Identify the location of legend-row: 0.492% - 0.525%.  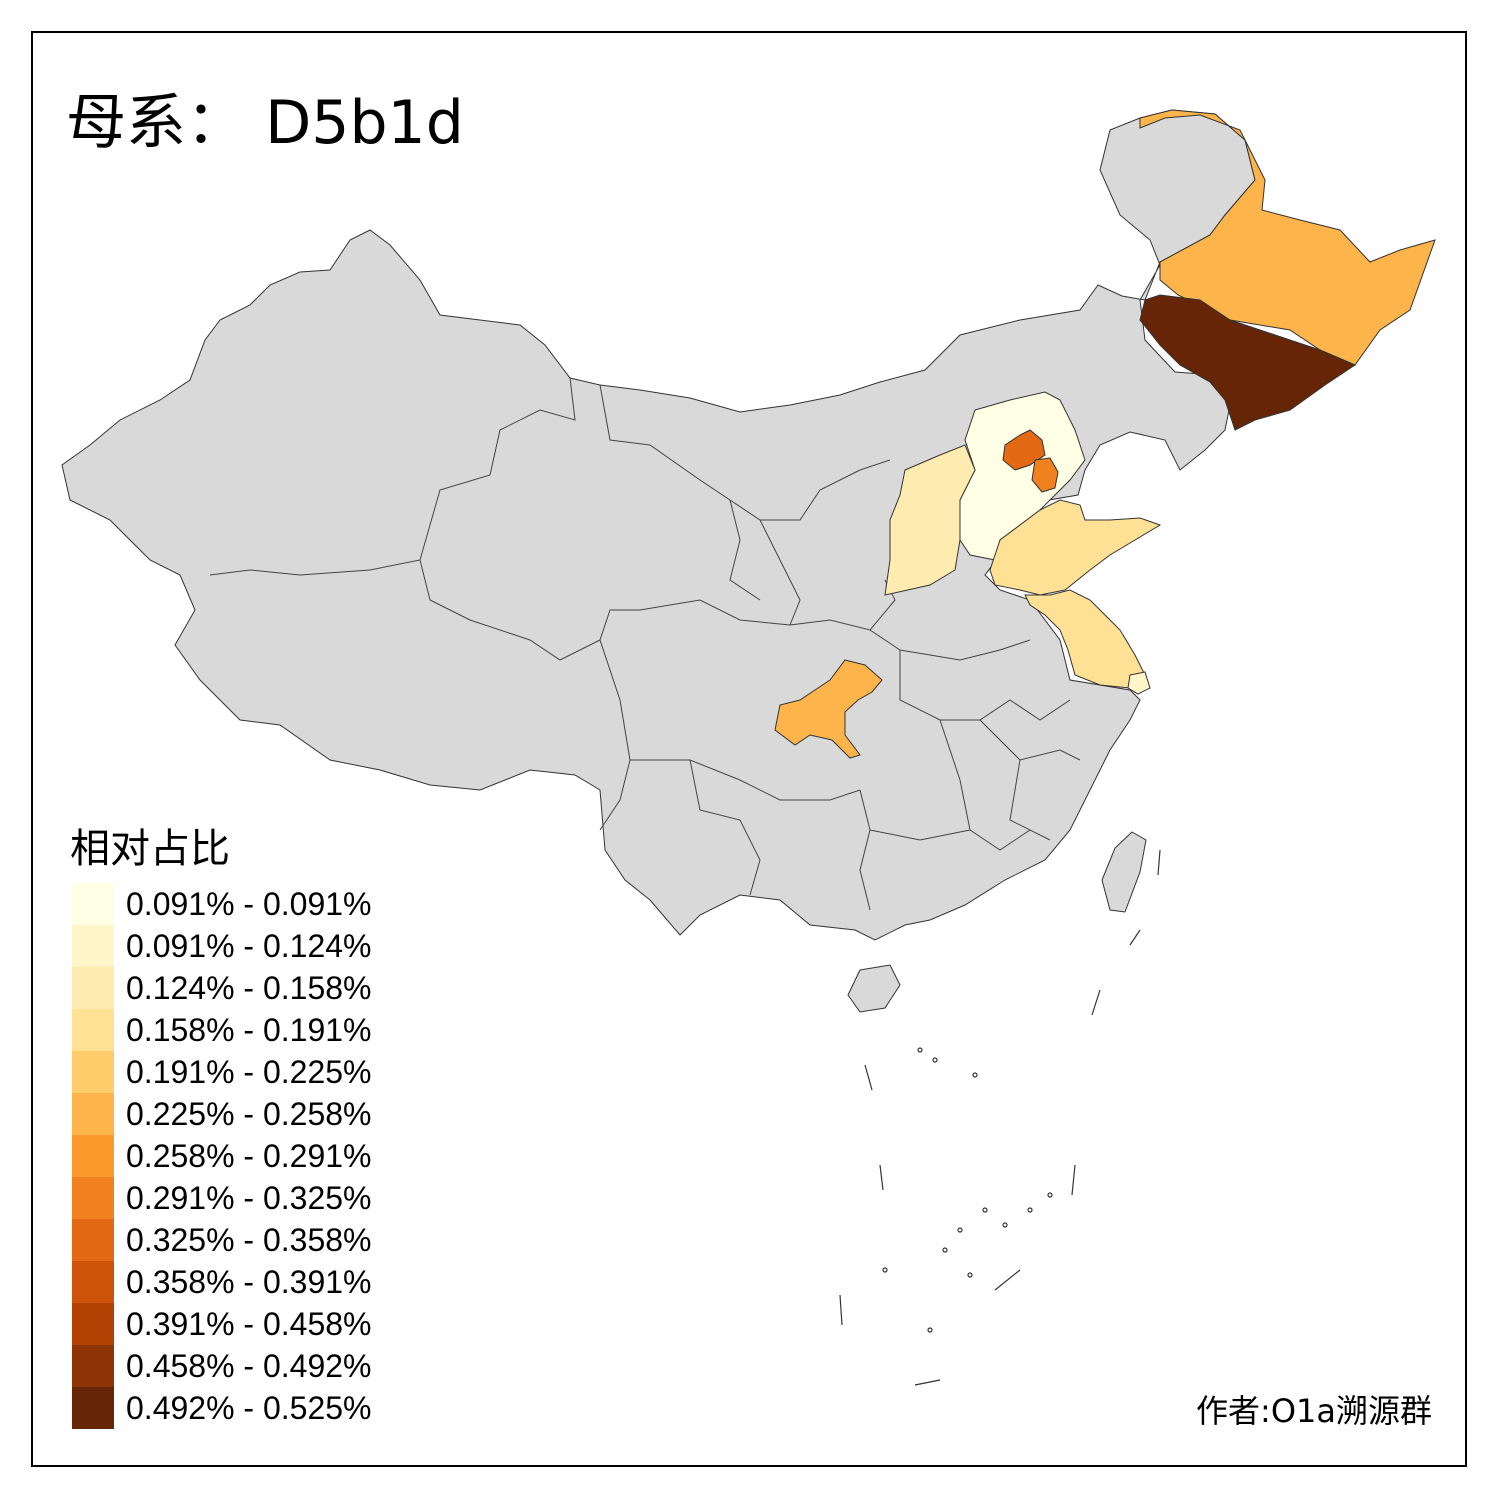
(242, 1408).